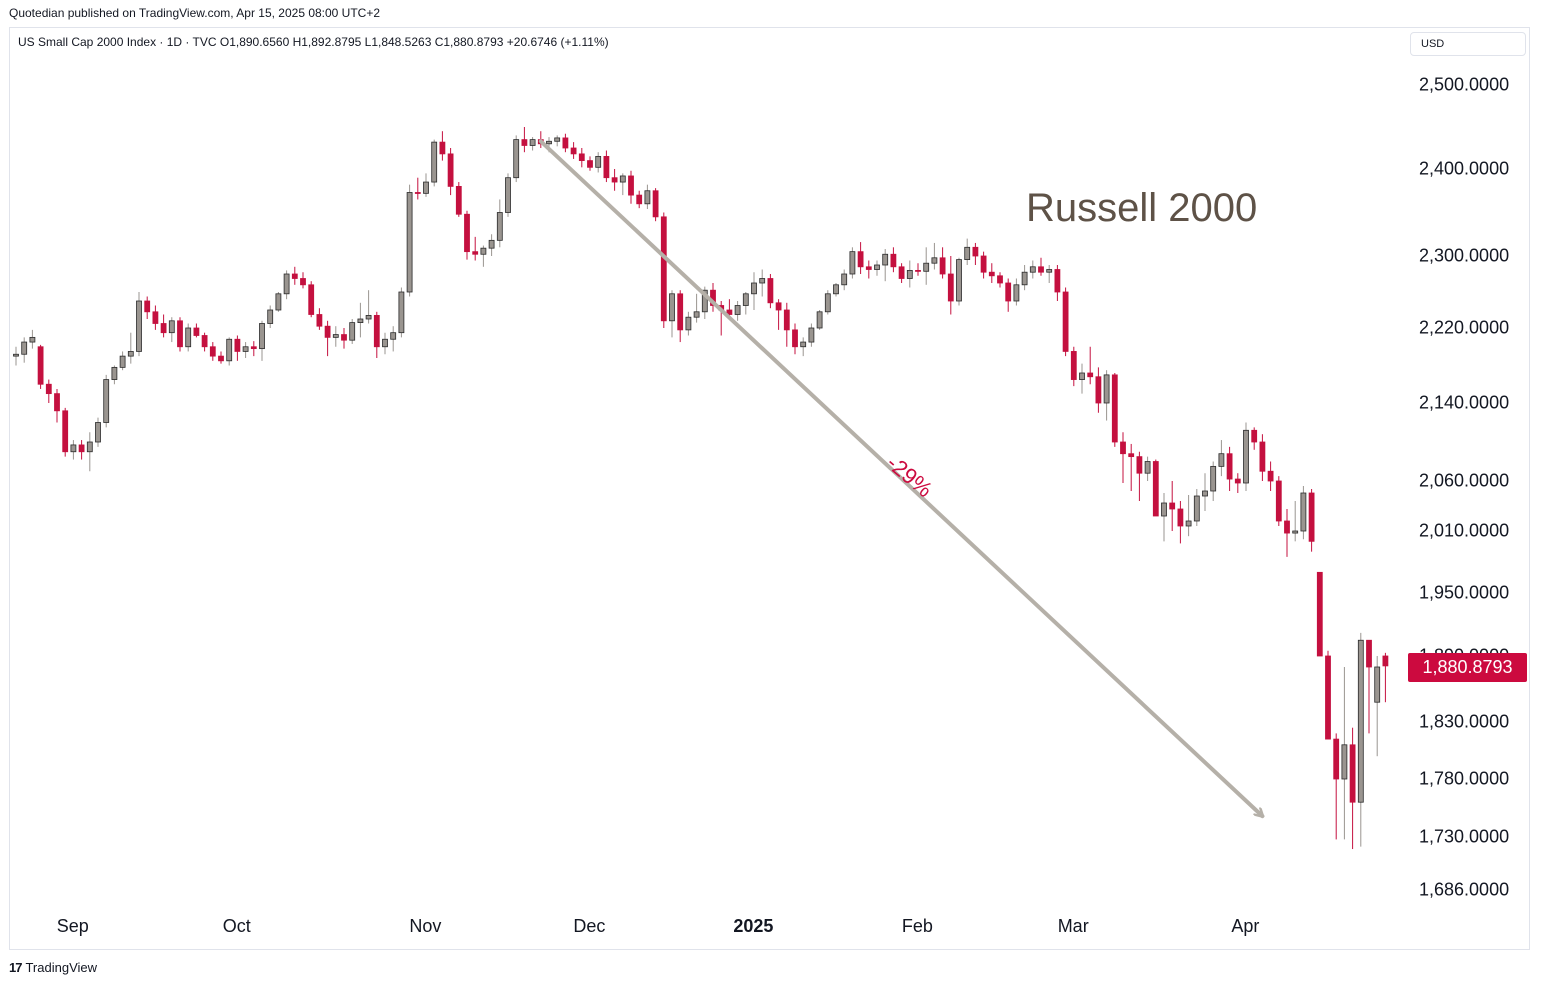 The image size is (1541, 986). I want to click on time-tick-label: Sep, so click(72, 926).